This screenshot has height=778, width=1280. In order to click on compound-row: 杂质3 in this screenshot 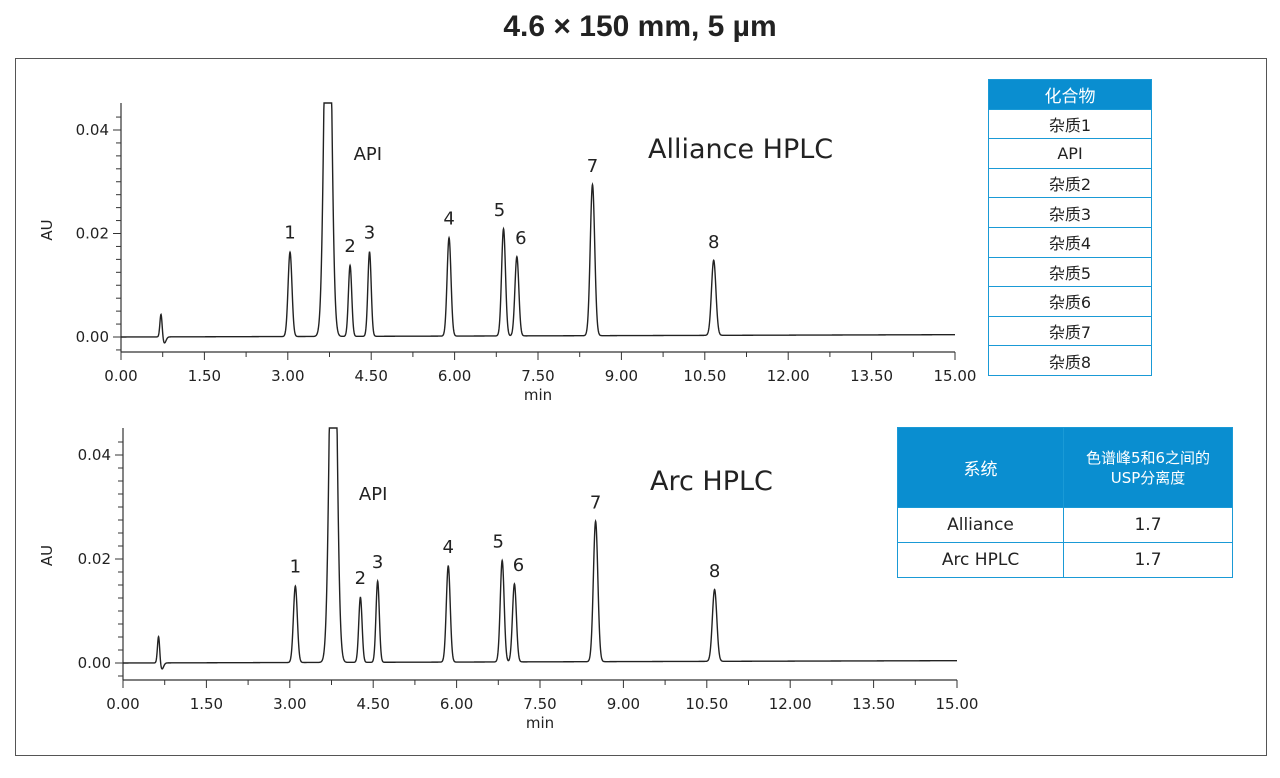, I will do `click(1070, 212)`.